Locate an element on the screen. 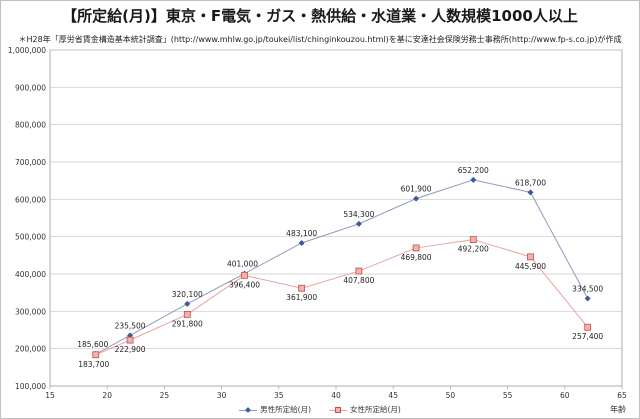 This screenshot has width=640, height=419. chart-title: 【所定給(月)】東京・F電気・ガス・熱供給・水道業・人数規模1000人以上 is located at coordinates (320, 16).